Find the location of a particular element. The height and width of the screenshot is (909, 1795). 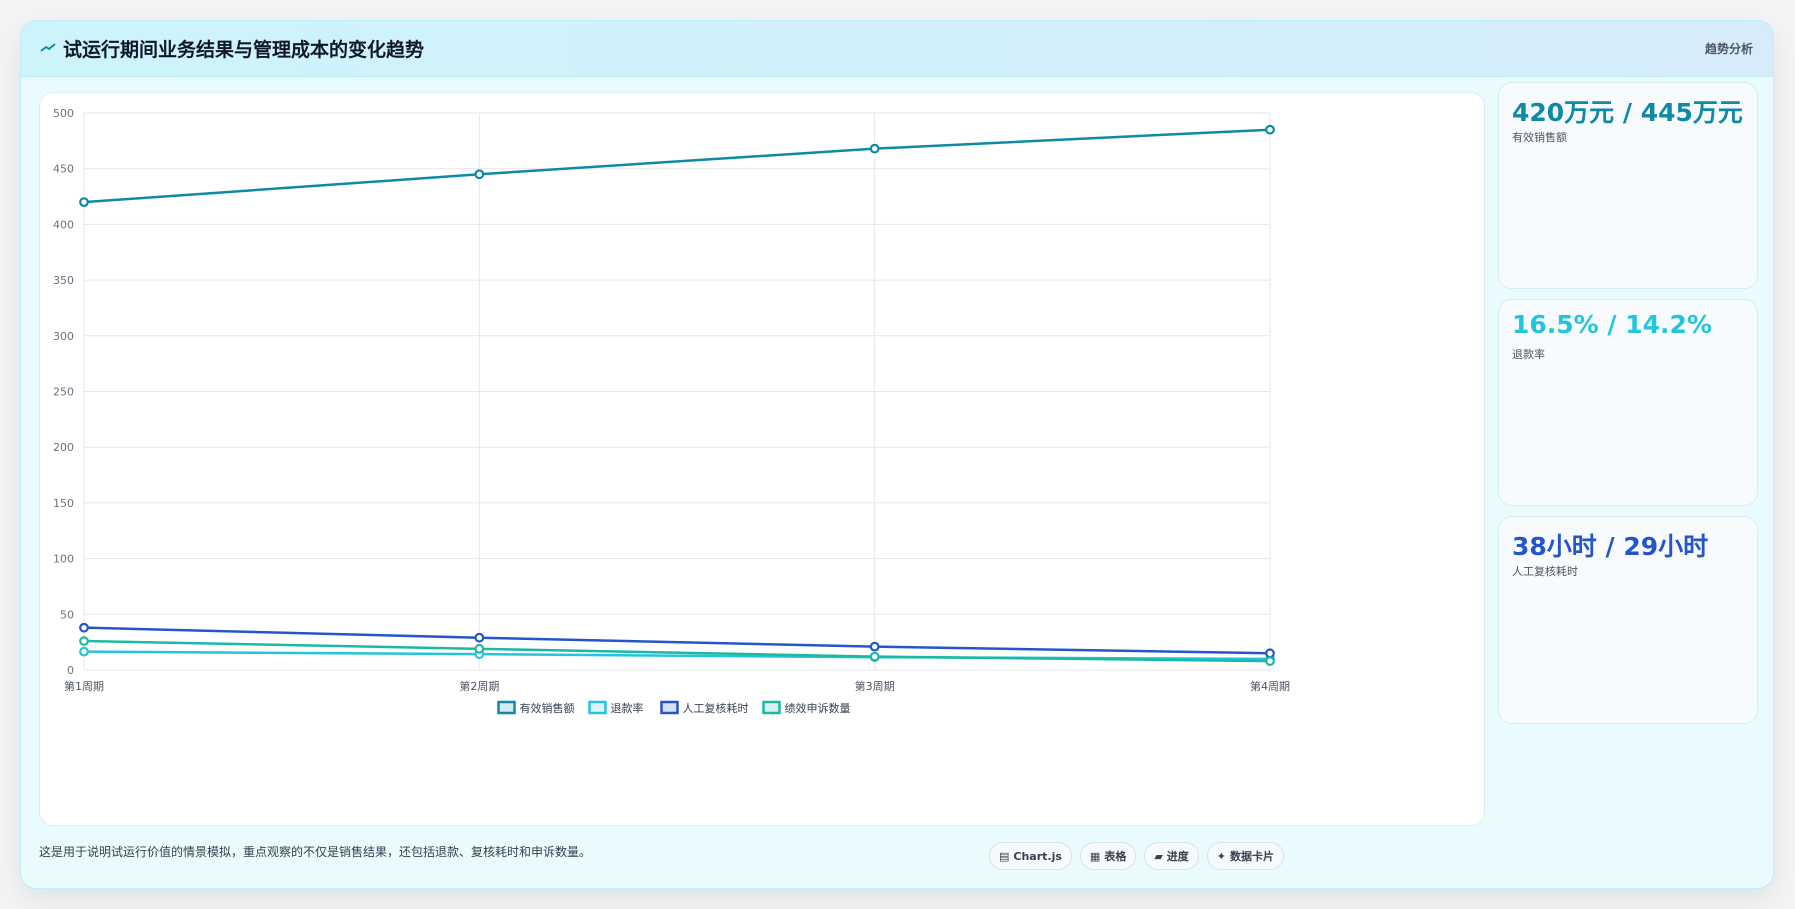

pill-progress: ▰ 进度 is located at coordinates (1171, 856).